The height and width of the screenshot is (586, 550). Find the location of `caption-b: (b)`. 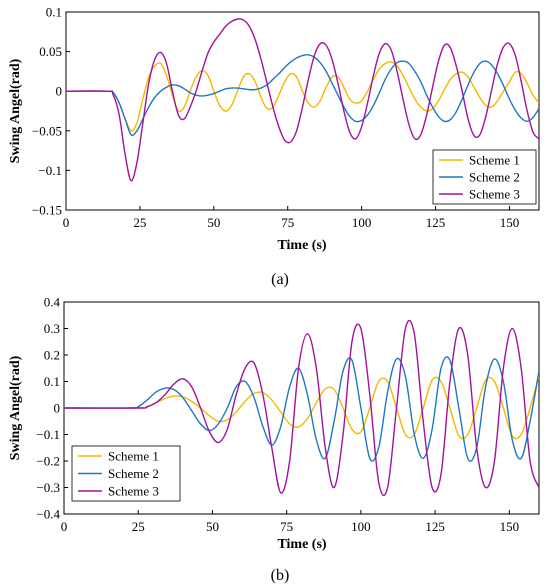

caption-b: (b) is located at coordinates (280, 575).